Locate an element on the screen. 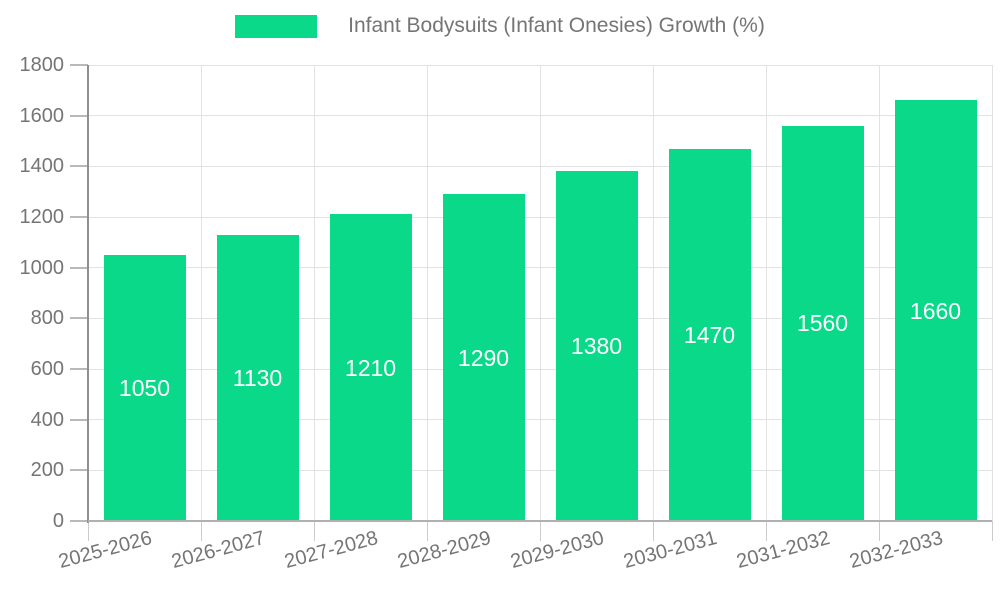 The image size is (1000, 600). x-axis-category-label: 2030-2031 is located at coordinates (670, 550).